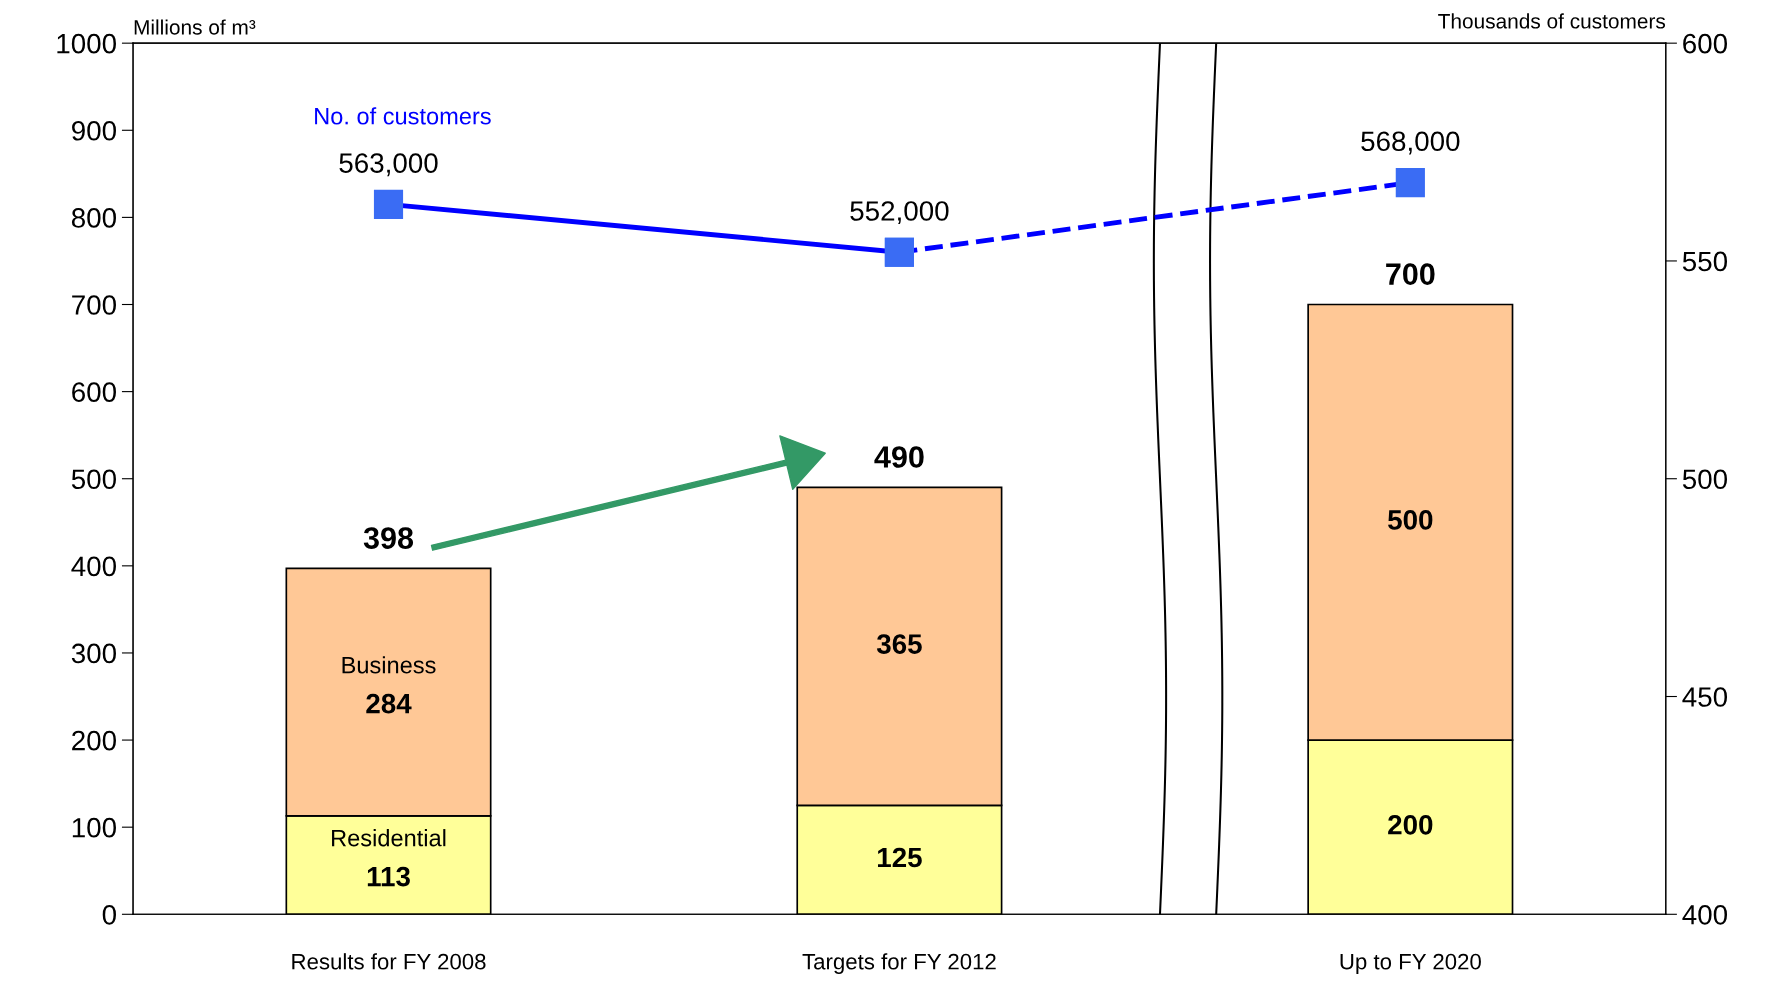 This screenshot has height=981, width=1774. I want to click on y2-axis-title: Thousands of customers, so click(1552, 21).